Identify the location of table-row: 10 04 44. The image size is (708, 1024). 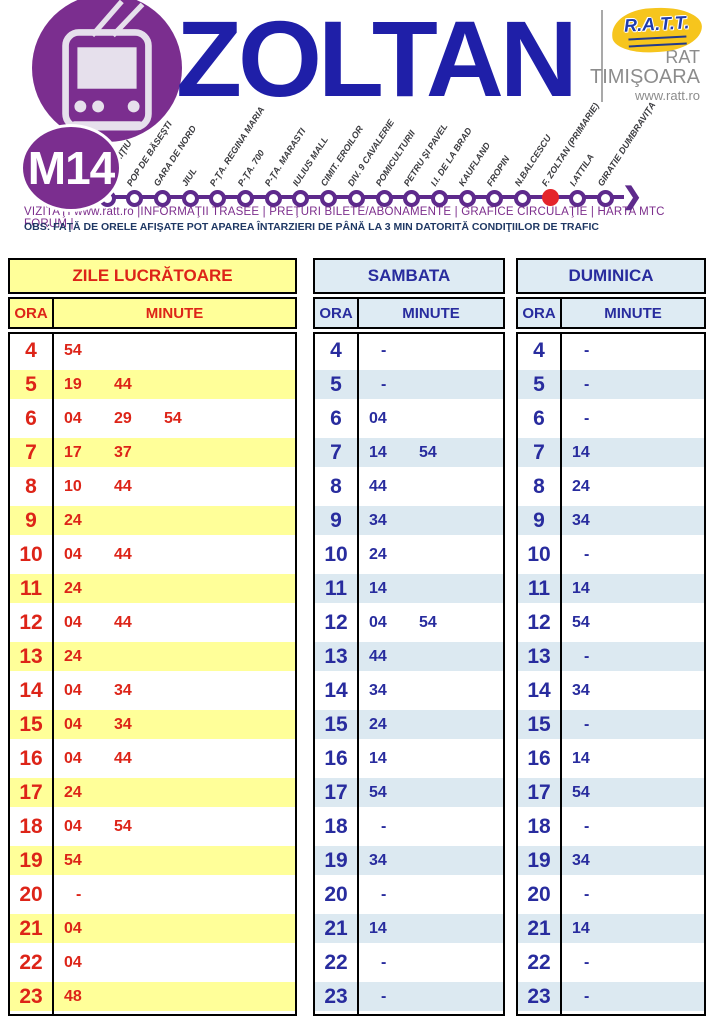
(152, 555).